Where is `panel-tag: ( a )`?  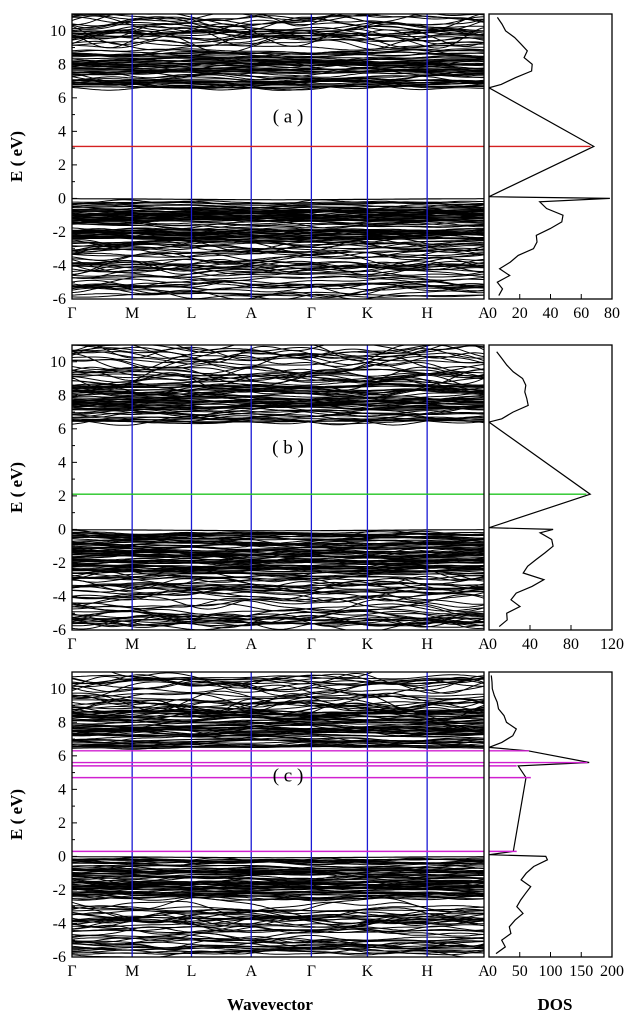
panel-tag: ( a ) is located at coordinates (288, 117).